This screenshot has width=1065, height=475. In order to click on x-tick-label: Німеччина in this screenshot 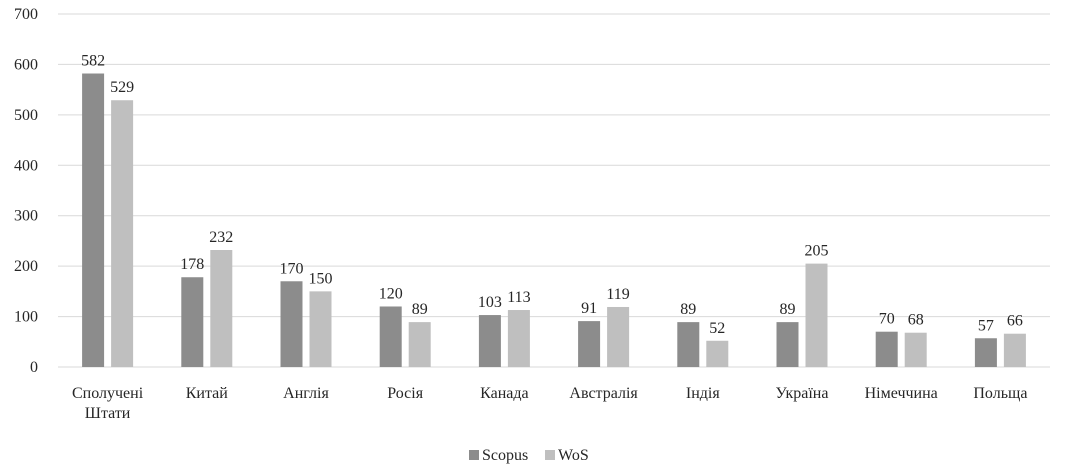, I will do `click(901, 393)`.